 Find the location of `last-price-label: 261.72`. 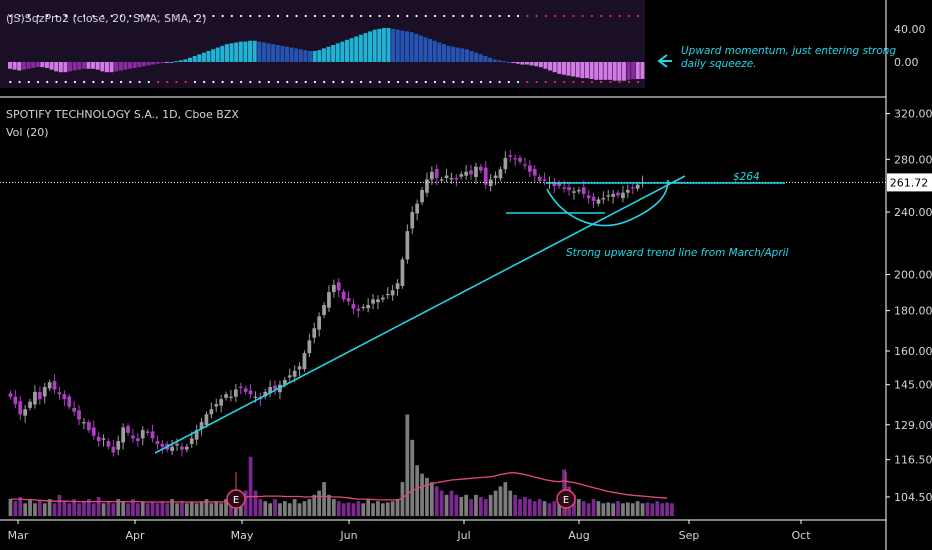

last-price-label: 261.72 is located at coordinates (909, 182).